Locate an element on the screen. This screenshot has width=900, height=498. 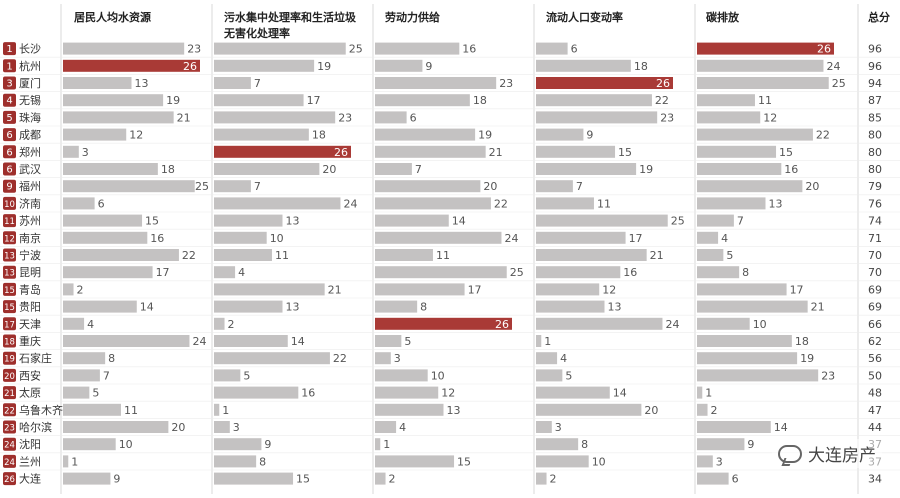
total-score: 87 is located at coordinates (875, 100).